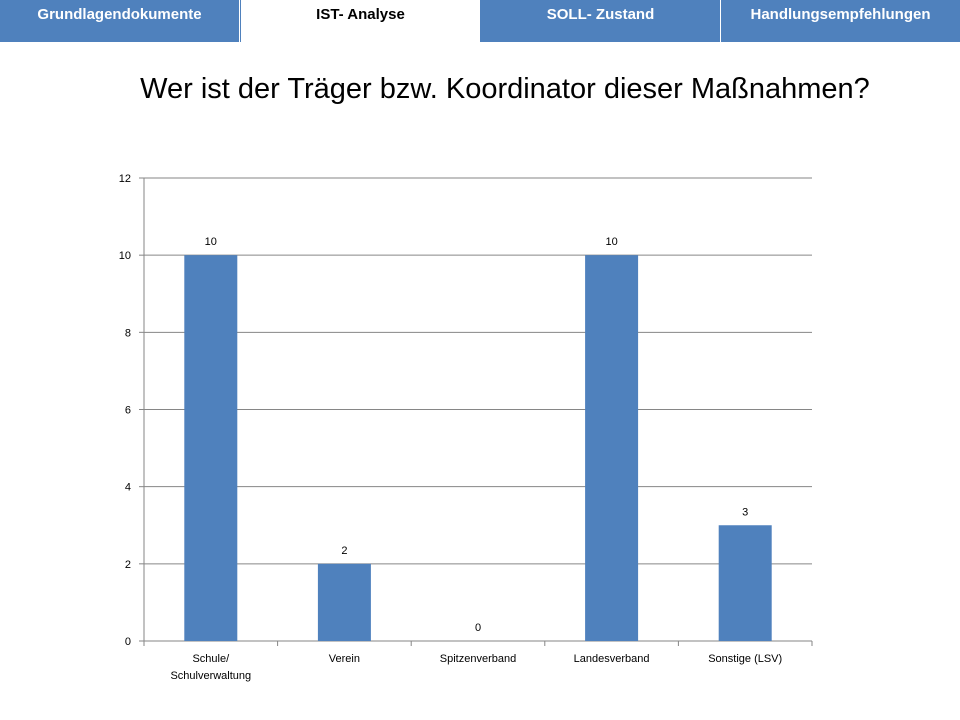  What do you see at coordinates (745, 512) in the screenshot?
I see `data-label: 3` at bounding box center [745, 512].